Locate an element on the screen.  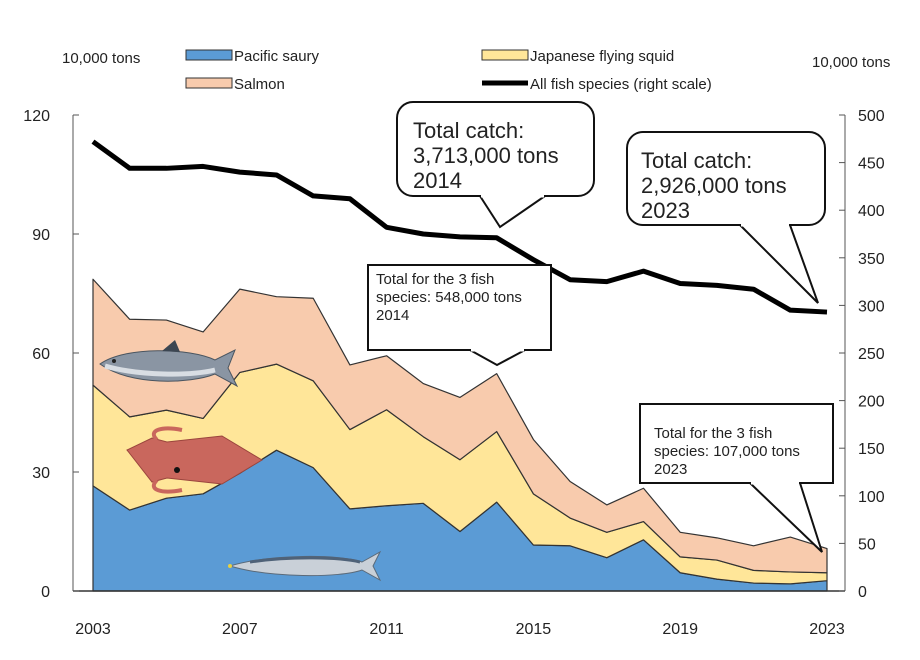
legend-label: Salmon is located at coordinates (259, 84).